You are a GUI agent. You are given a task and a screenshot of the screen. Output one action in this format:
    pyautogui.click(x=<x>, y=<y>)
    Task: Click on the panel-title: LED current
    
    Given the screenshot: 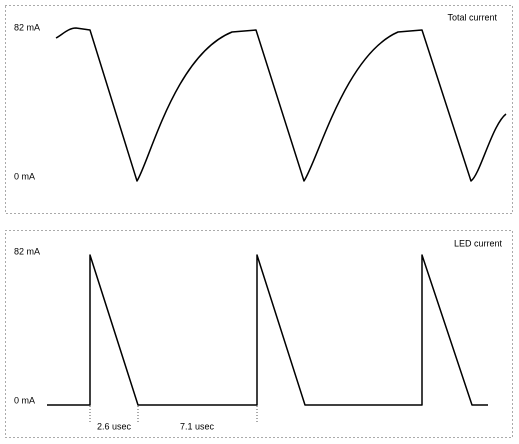 What is the action you would take?
    pyautogui.click(x=478, y=243)
    